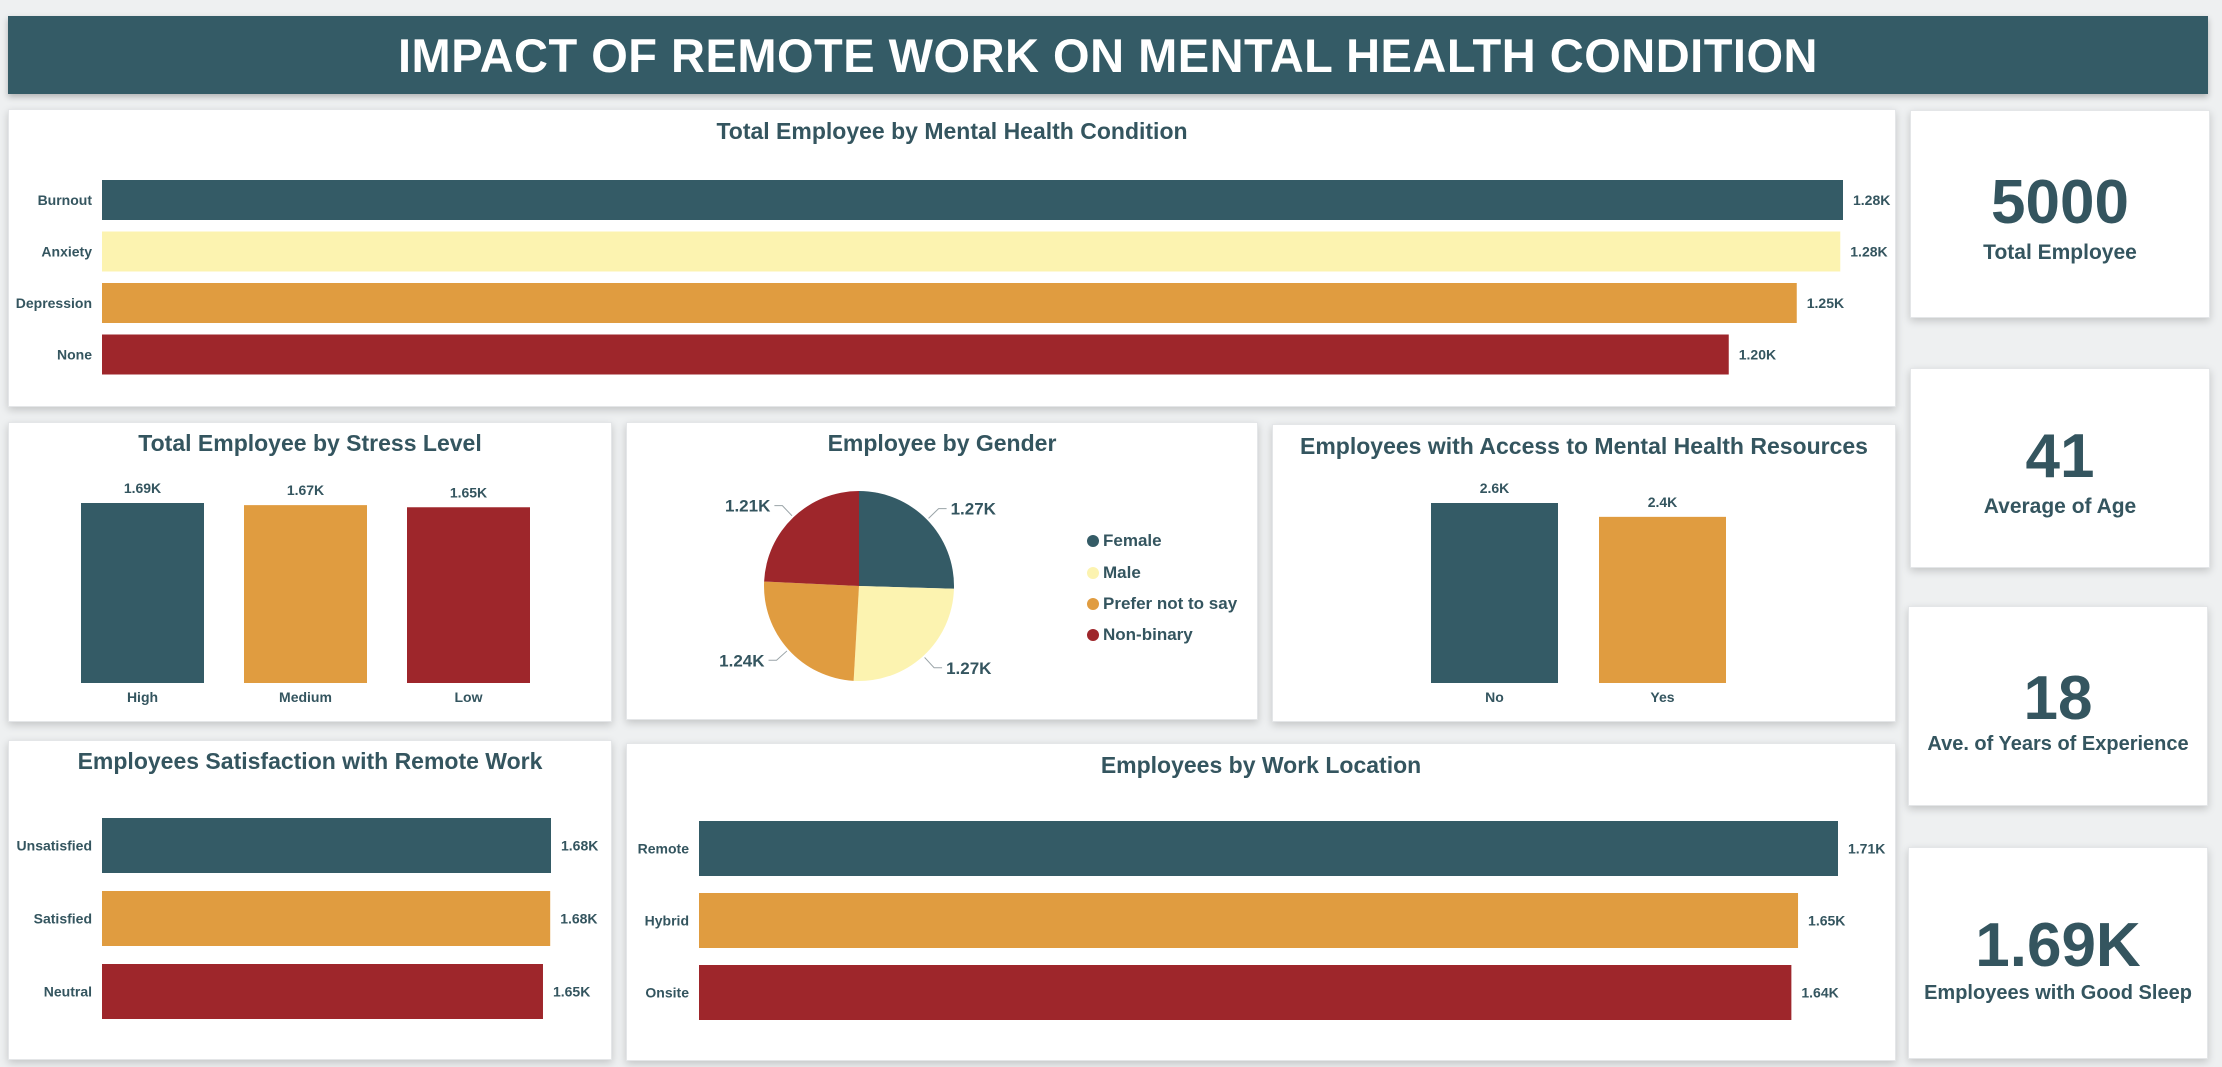 This screenshot has width=2222, height=1067. What do you see at coordinates (1170, 603) in the screenshot?
I see `legend-prefer-not-label: Prefer not to say` at bounding box center [1170, 603].